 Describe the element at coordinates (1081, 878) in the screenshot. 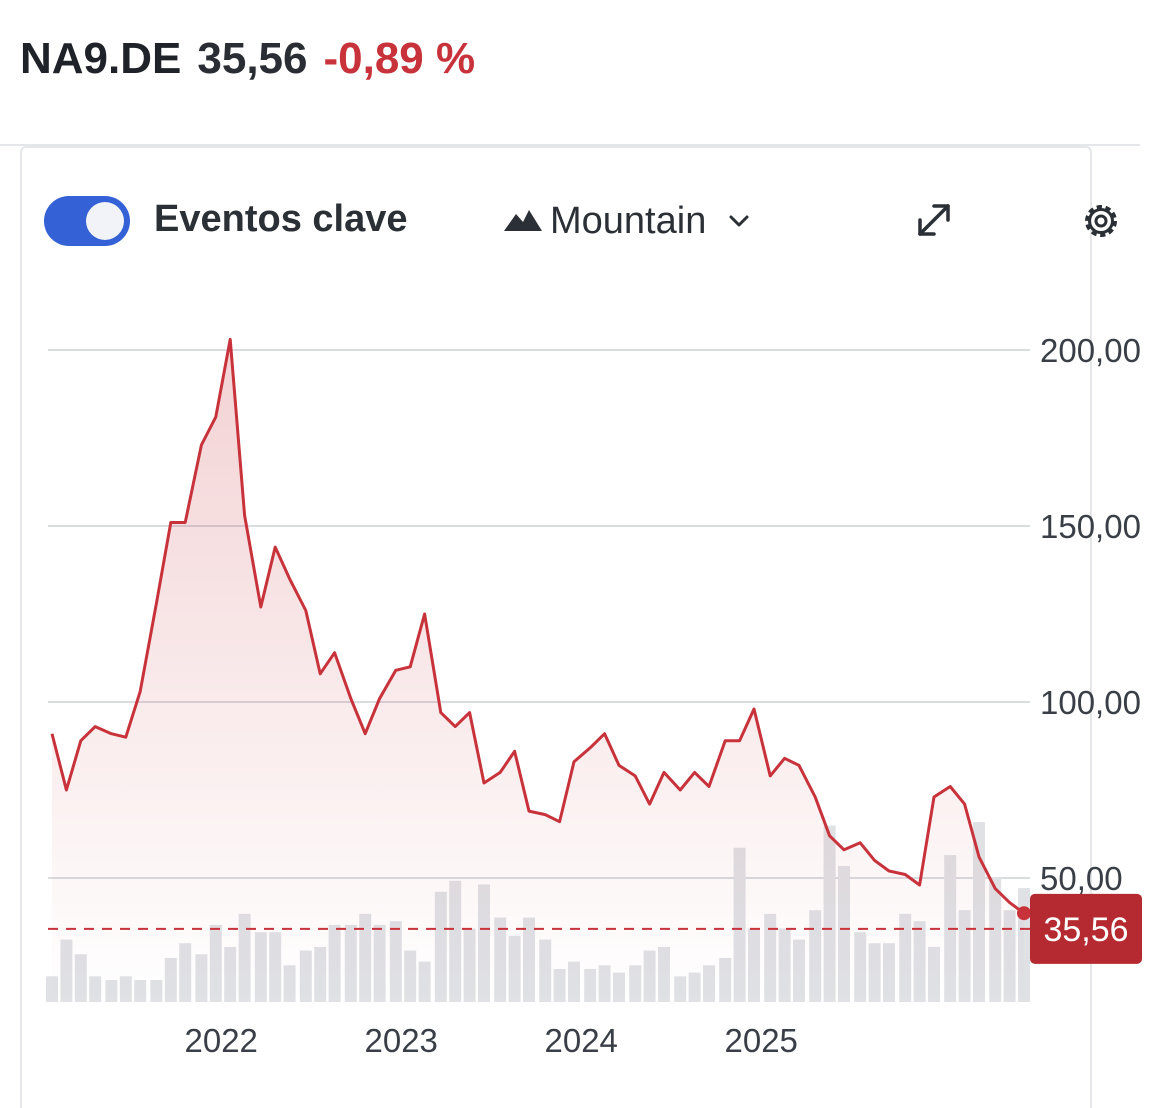

I see `y-tick-label: 50,00` at that location.